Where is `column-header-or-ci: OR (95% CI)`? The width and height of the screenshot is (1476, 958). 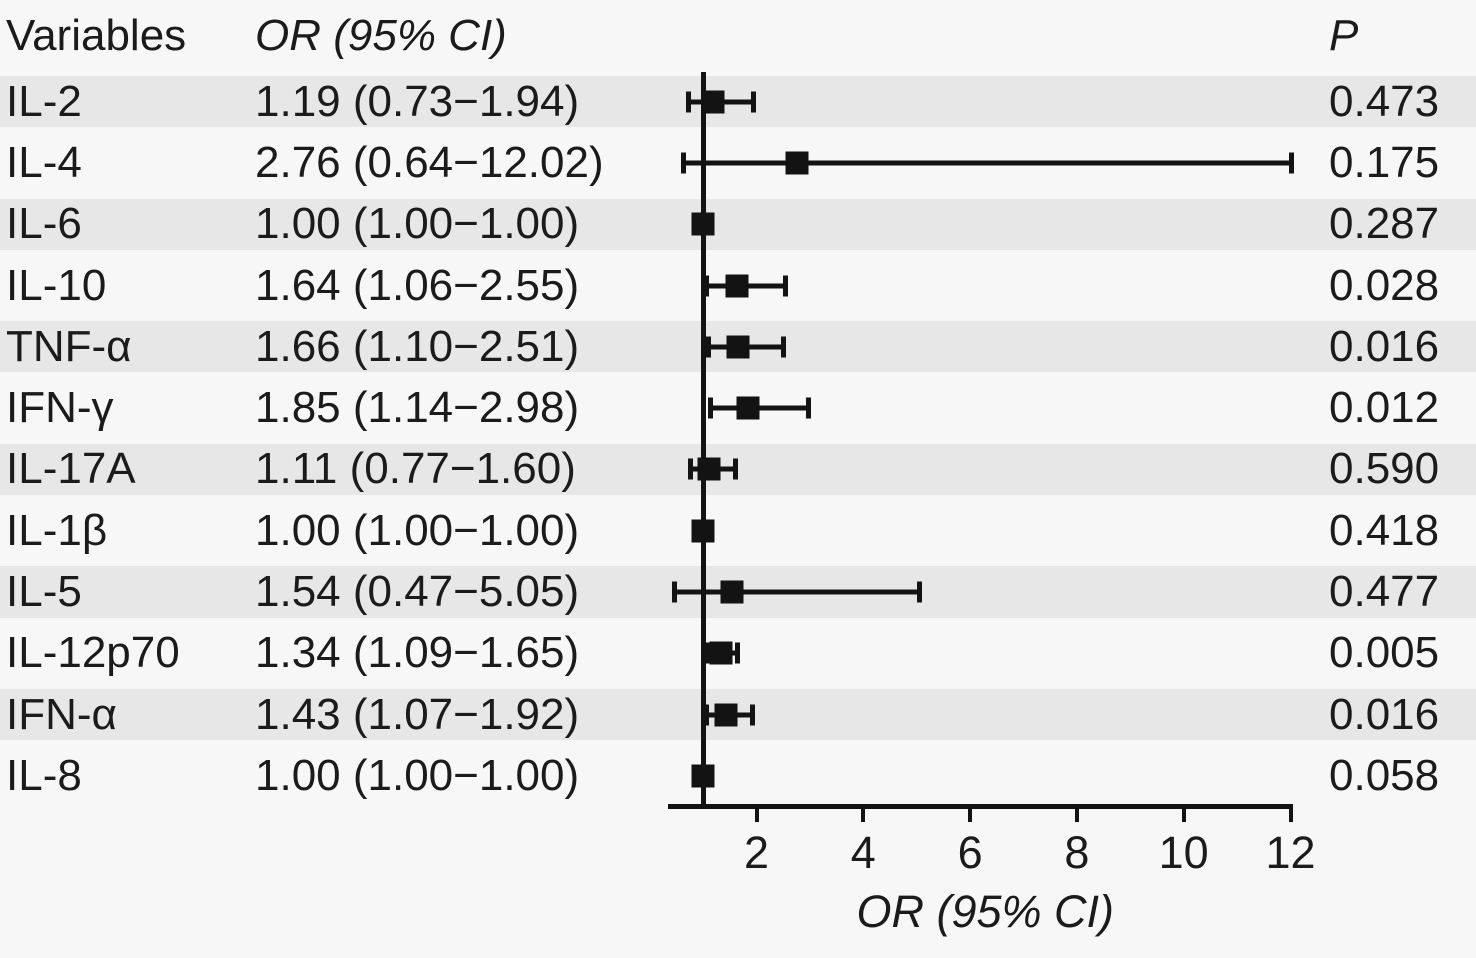
column-header-or-ci: OR (95% CI) is located at coordinates (381, 35).